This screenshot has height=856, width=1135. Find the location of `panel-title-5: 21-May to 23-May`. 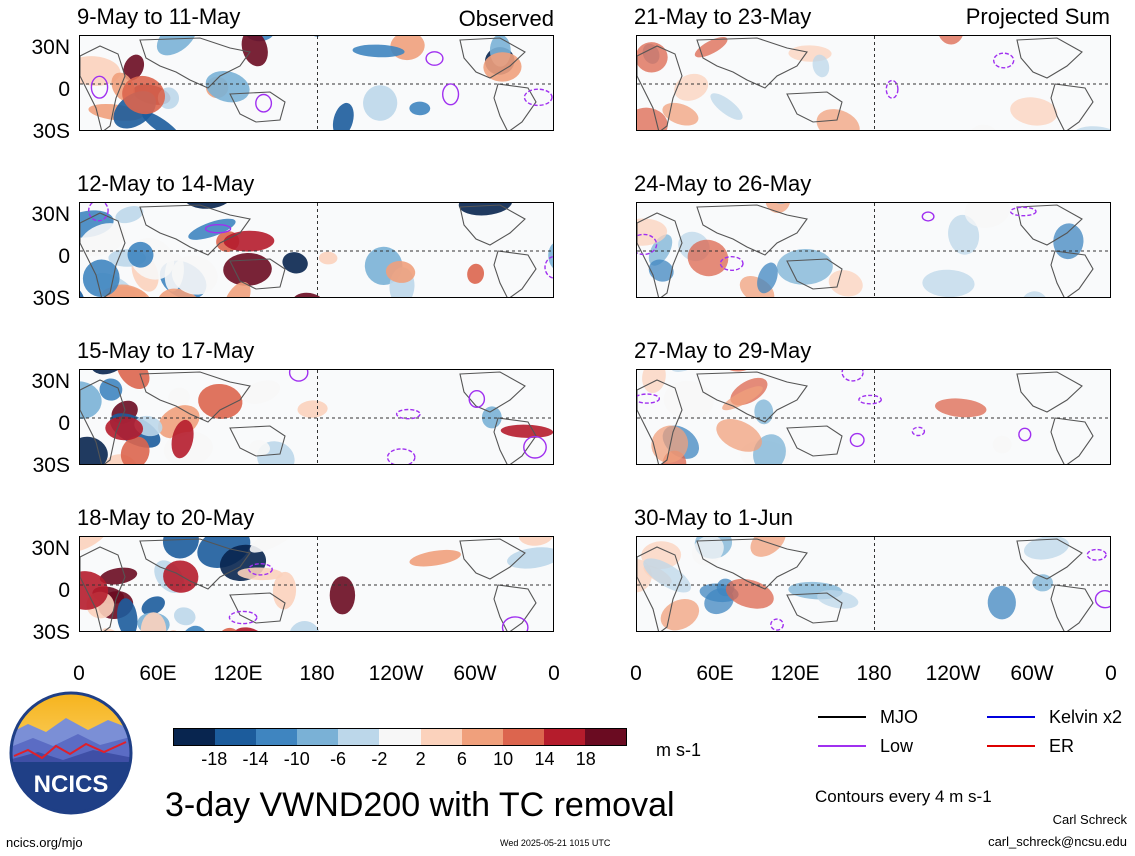

panel-title-5: 21-May to 23-May is located at coordinates (723, 16).